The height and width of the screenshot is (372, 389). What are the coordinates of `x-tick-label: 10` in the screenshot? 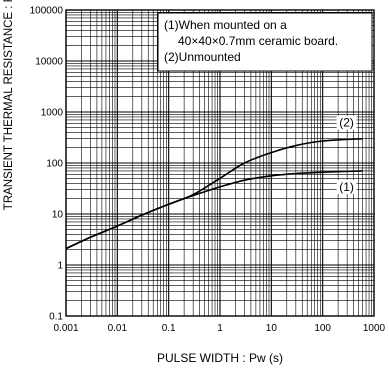 It's located at (272, 328).